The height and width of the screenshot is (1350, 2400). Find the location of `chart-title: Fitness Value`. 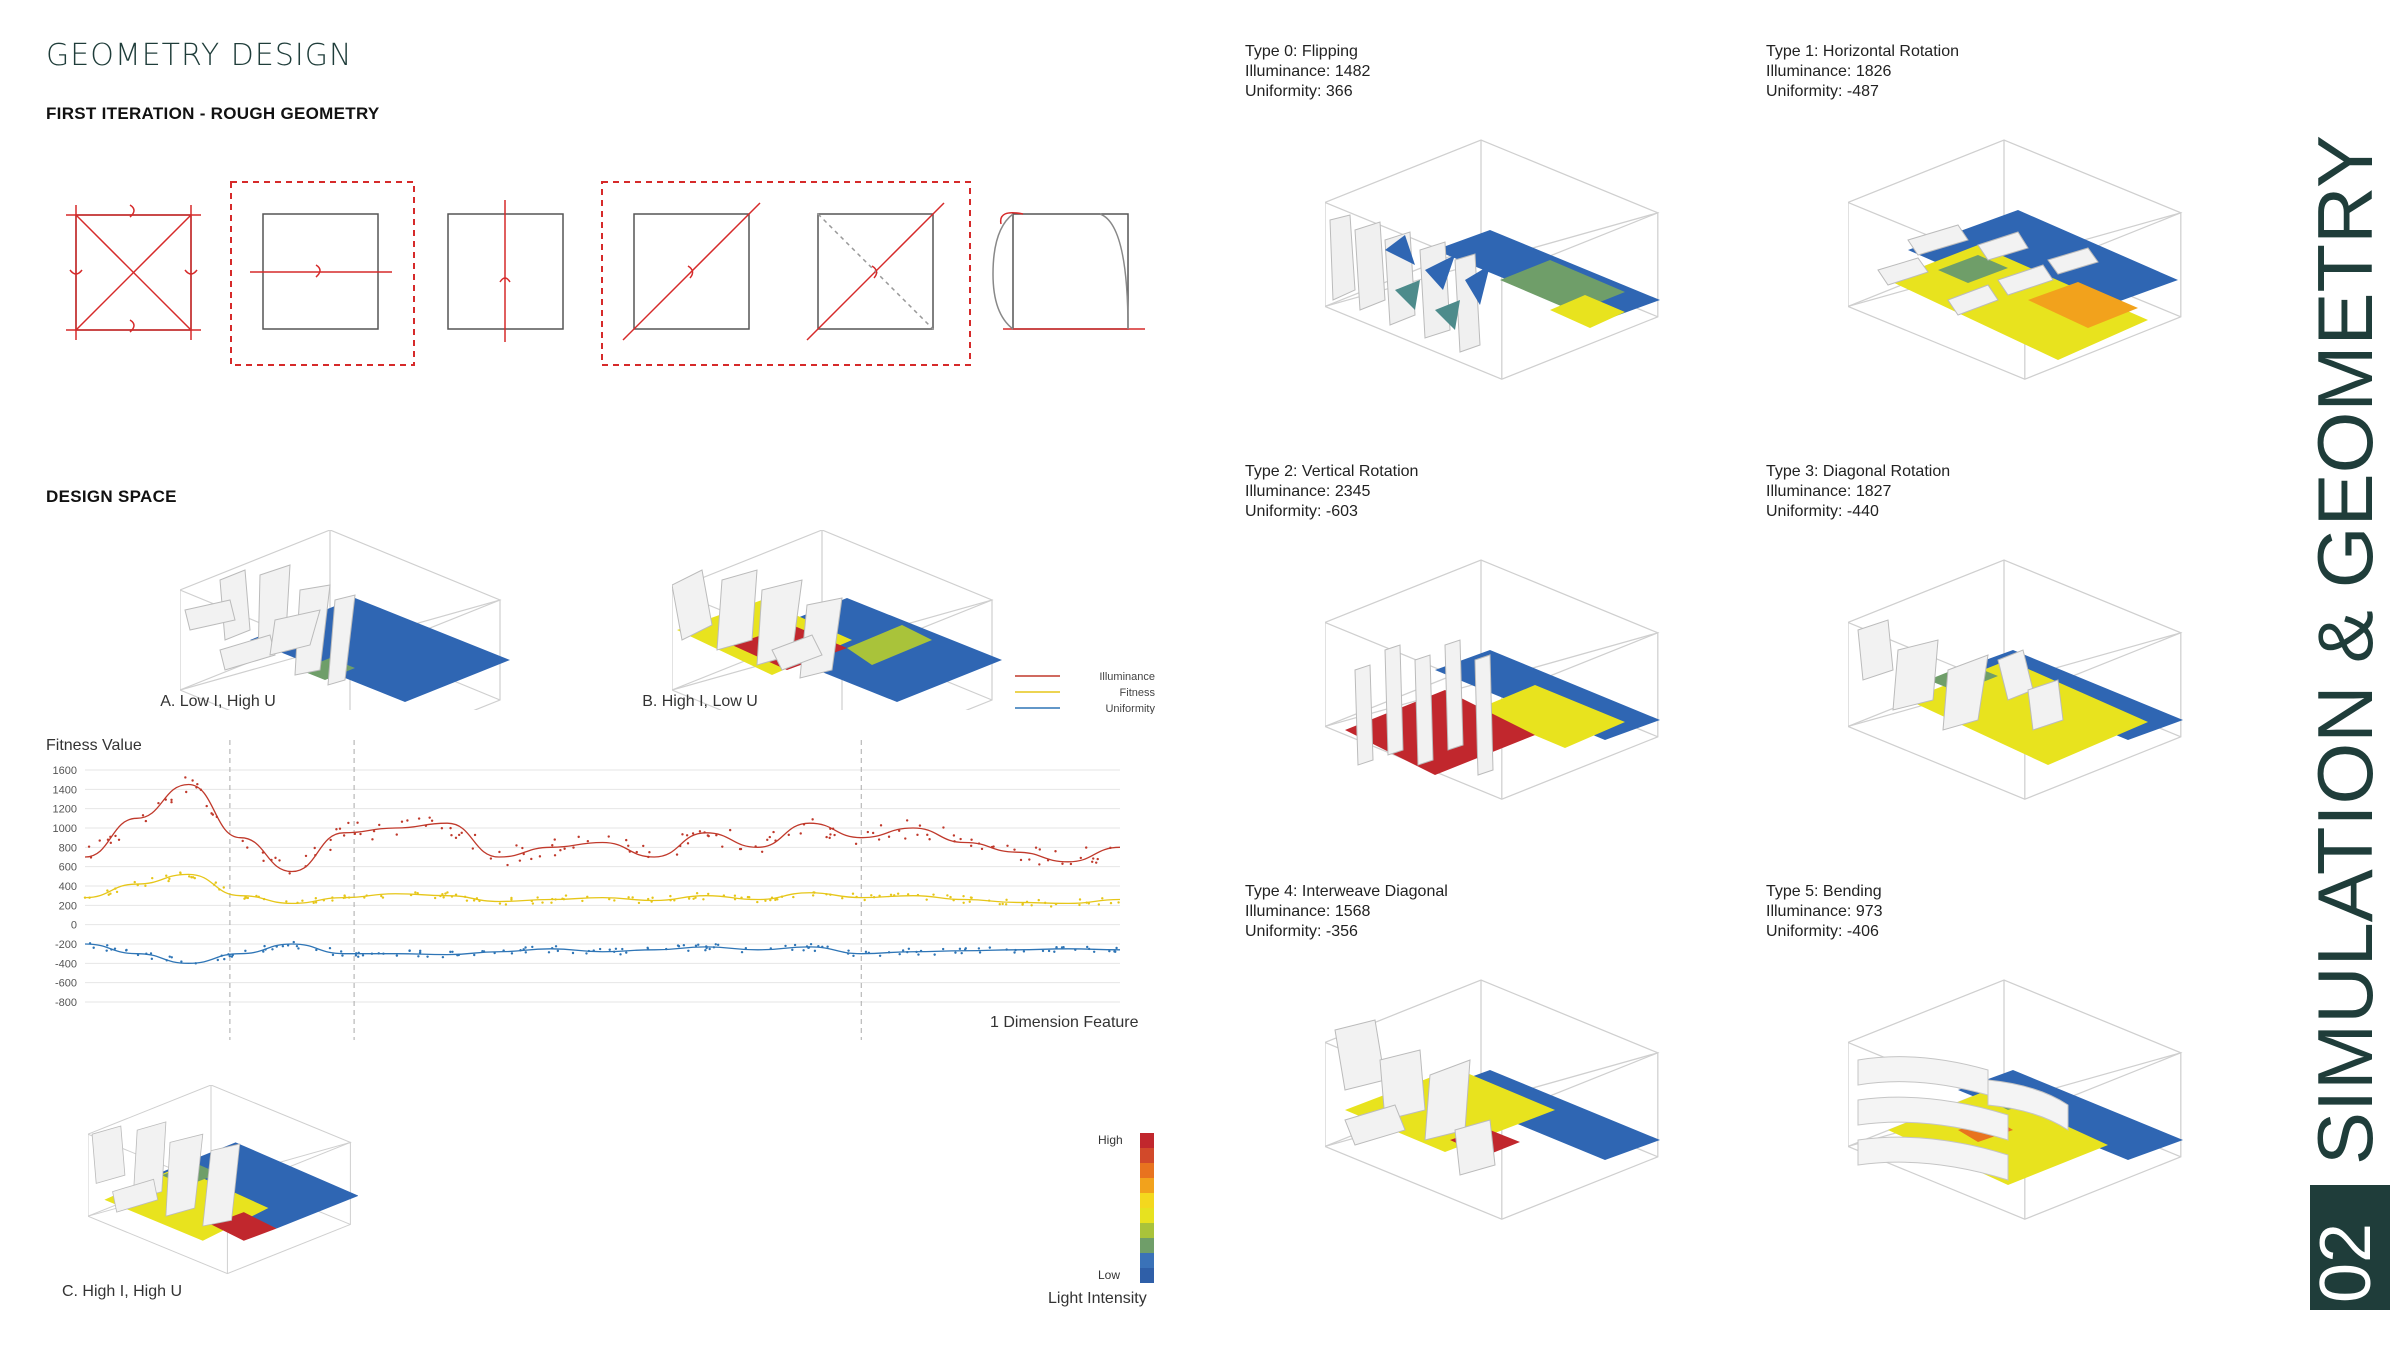

chart-title: Fitness Value is located at coordinates (94, 745).